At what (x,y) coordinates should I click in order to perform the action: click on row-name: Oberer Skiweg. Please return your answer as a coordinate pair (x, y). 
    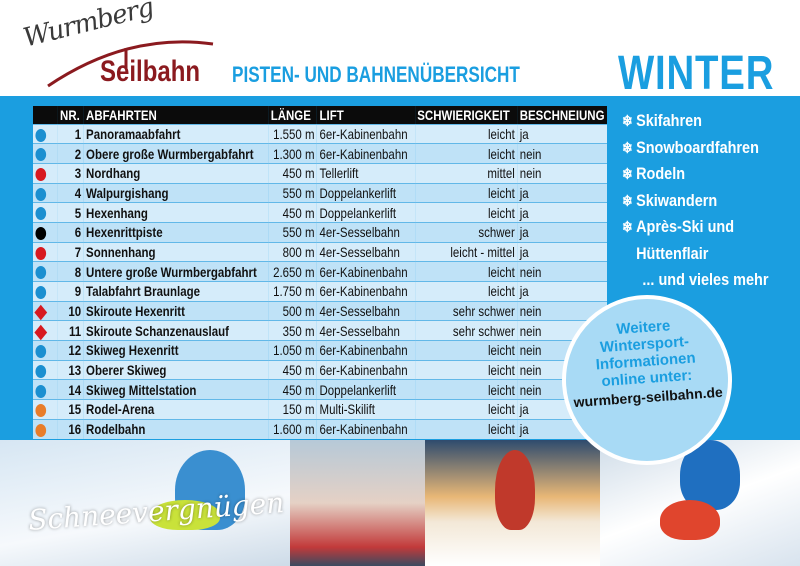
    Looking at the image, I should click on (176, 369).